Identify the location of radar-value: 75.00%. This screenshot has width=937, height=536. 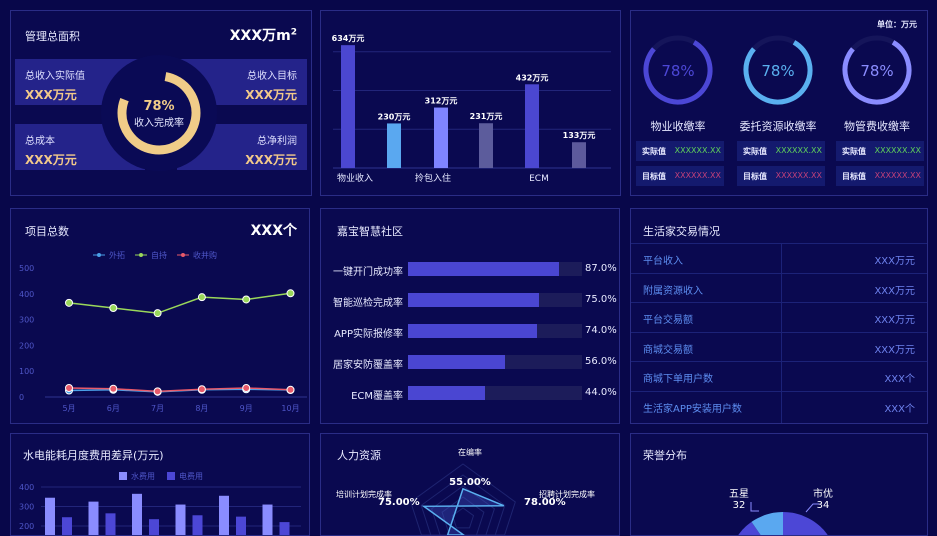
(399, 502).